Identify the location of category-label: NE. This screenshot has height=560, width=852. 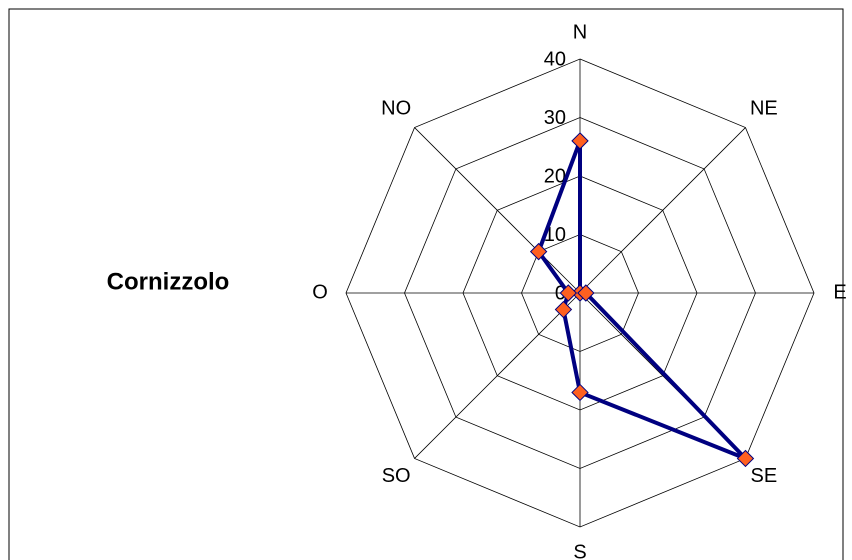
(764, 108).